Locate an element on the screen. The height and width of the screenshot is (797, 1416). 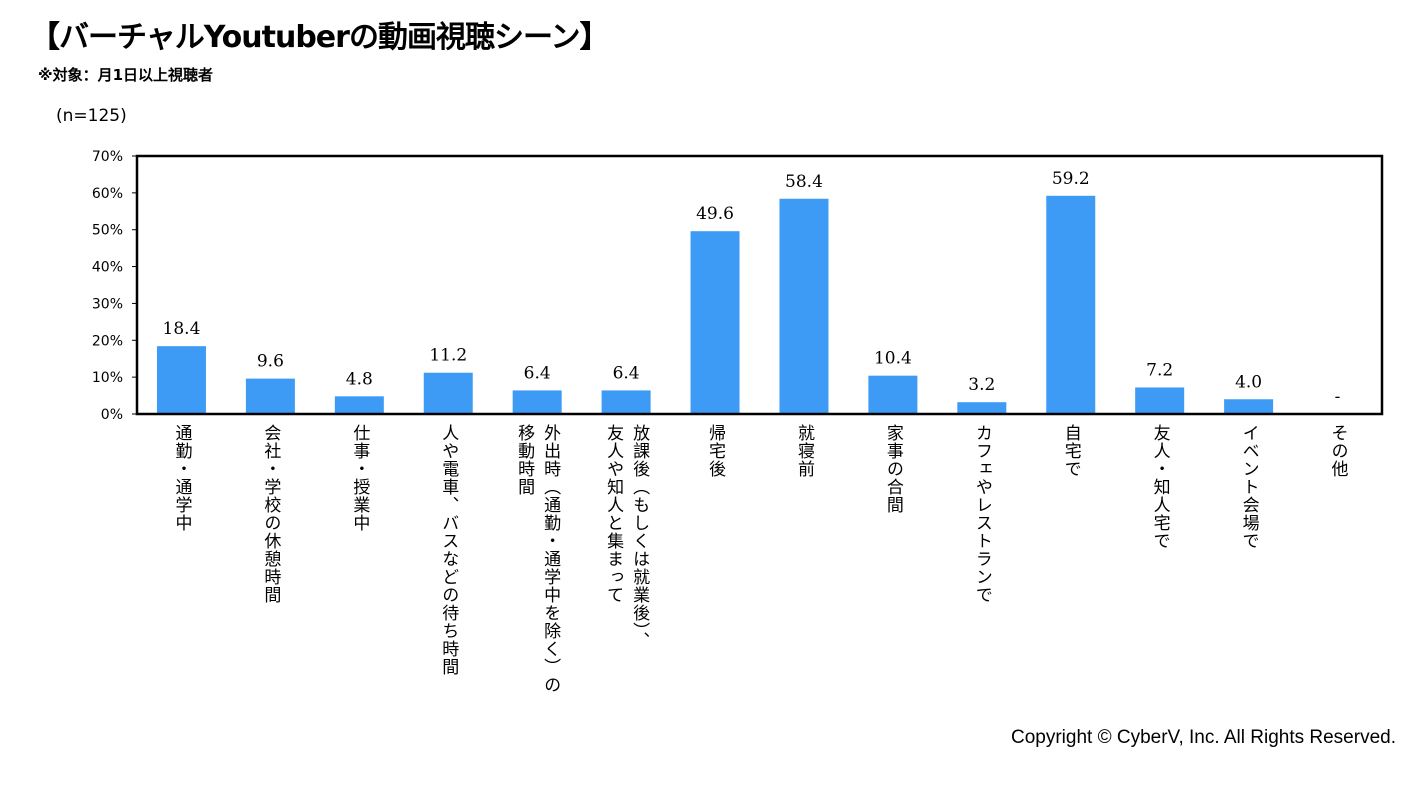
x-tick-label: 仕事・授業中 is located at coordinates (359, 478).